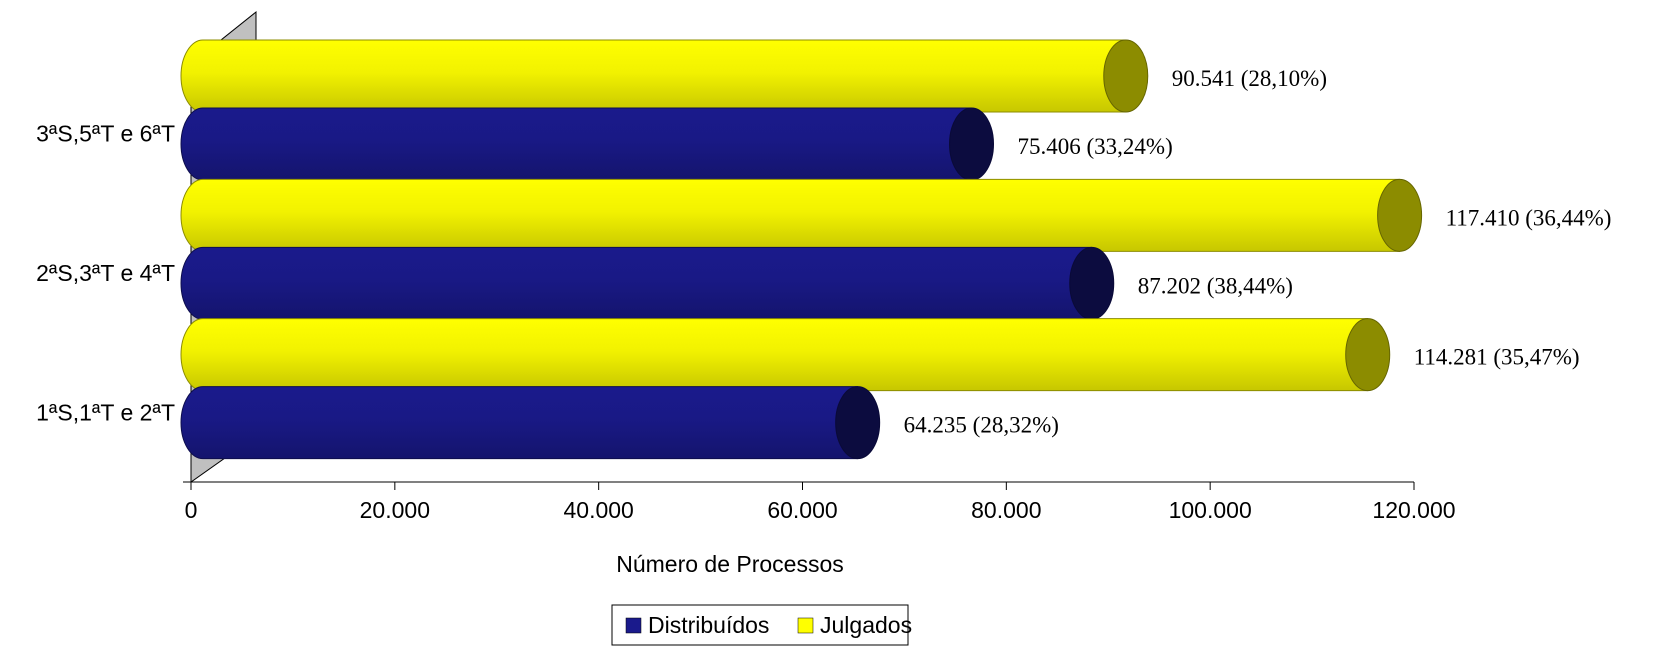 The height and width of the screenshot is (648, 1655). Describe the element at coordinates (395, 510) in the screenshot. I see `x-tick-label: 20.000` at that location.